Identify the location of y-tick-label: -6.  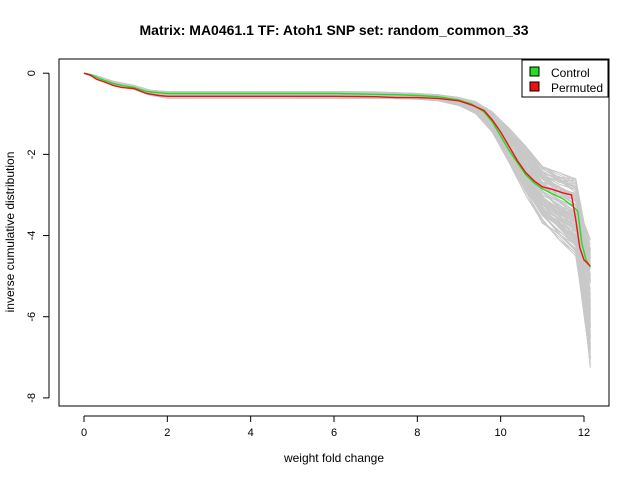
(32, 317).